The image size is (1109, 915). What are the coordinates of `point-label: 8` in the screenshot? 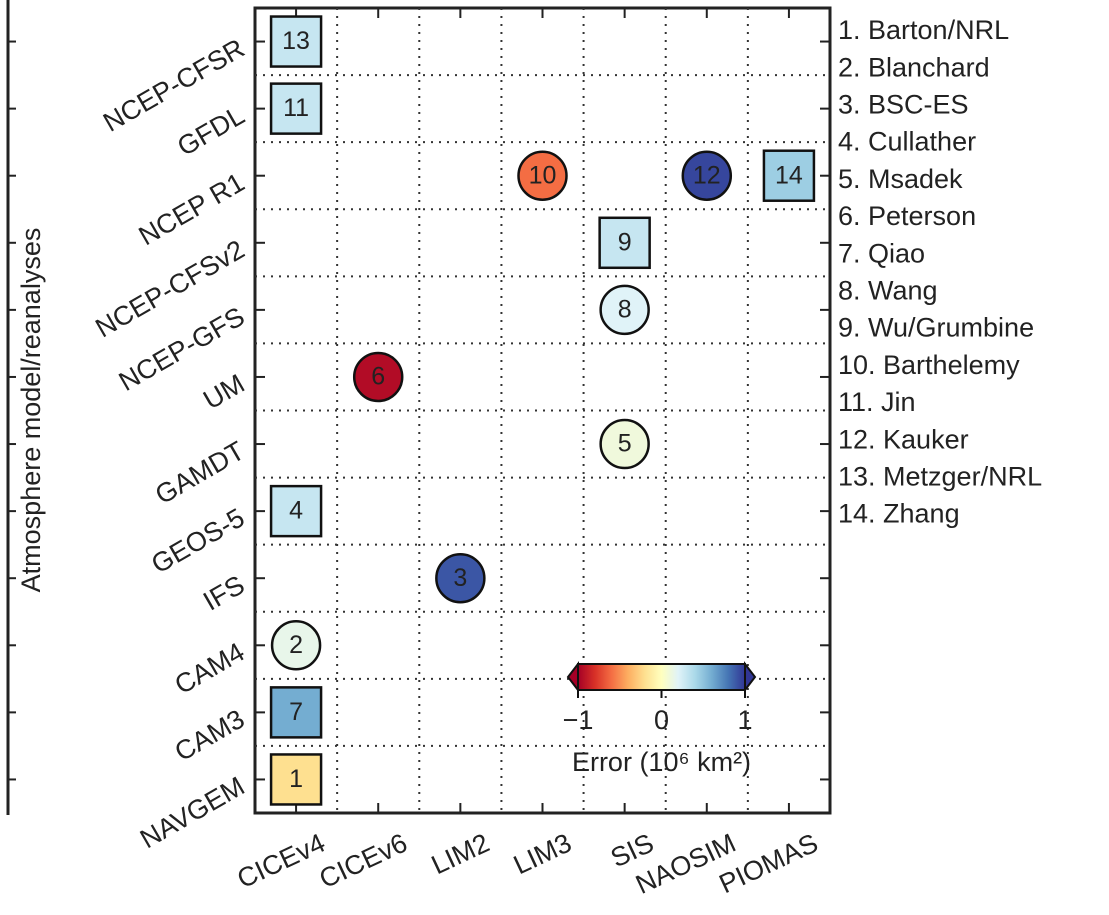 It's located at (625, 309).